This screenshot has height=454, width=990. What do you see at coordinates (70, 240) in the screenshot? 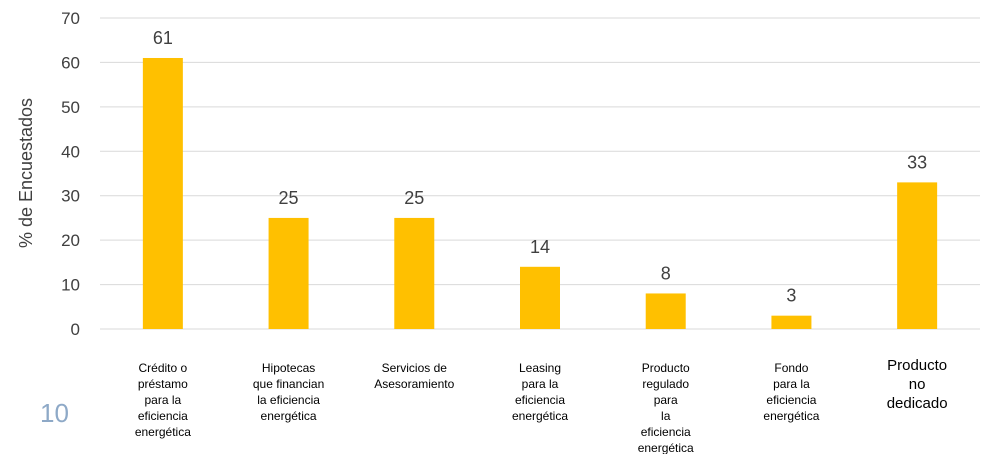
I see `y-tick-label: 20` at bounding box center [70, 240].